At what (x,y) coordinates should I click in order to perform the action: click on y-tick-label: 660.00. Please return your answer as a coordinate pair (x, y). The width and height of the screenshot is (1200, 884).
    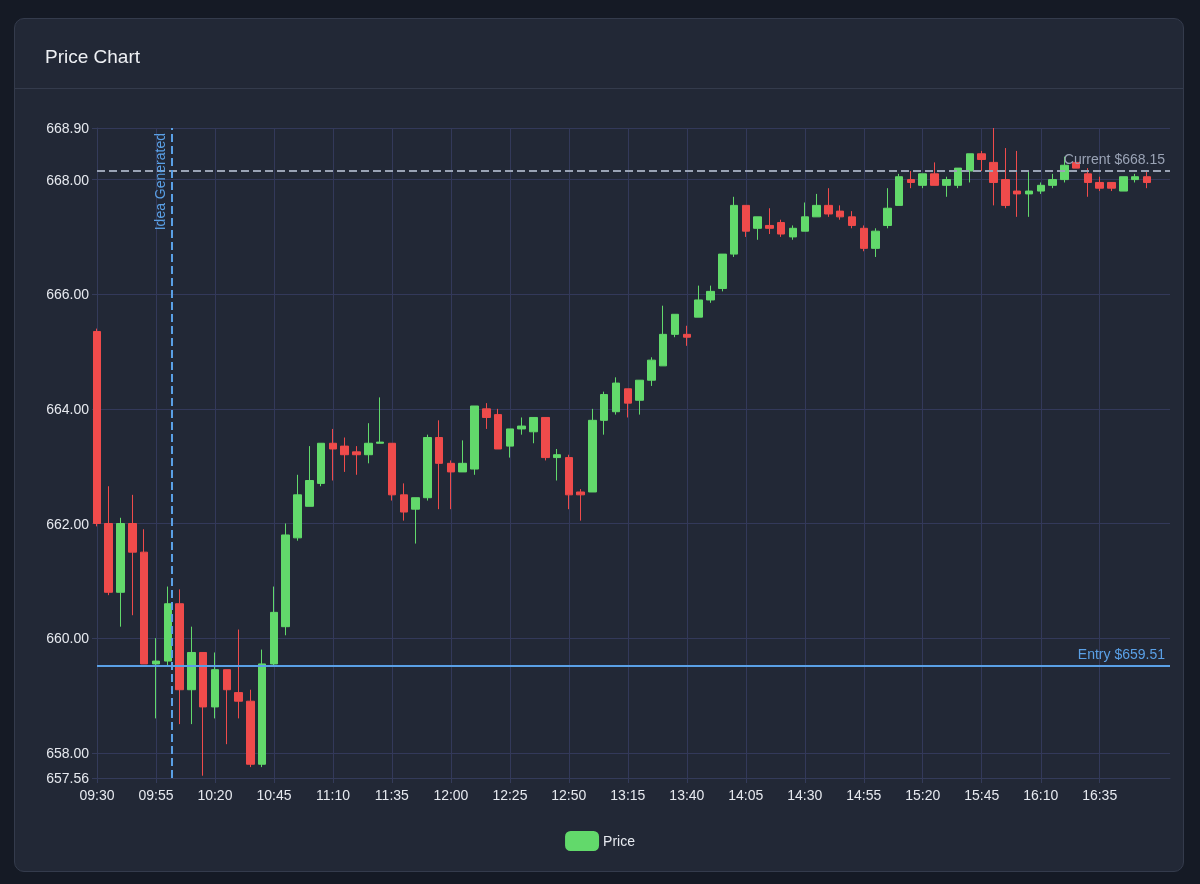
    Looking at the image, I should click on (68, 638).